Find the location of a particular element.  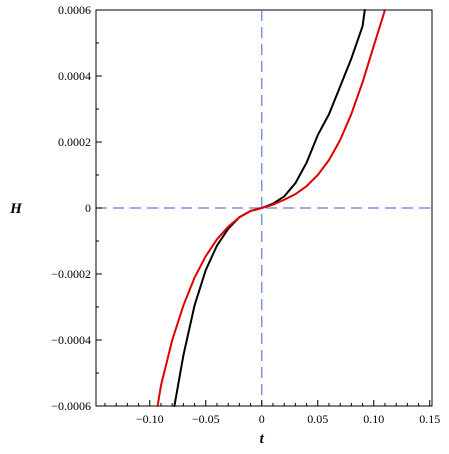

x-tick-label: 0.10 is located at coordinates (373, 419).